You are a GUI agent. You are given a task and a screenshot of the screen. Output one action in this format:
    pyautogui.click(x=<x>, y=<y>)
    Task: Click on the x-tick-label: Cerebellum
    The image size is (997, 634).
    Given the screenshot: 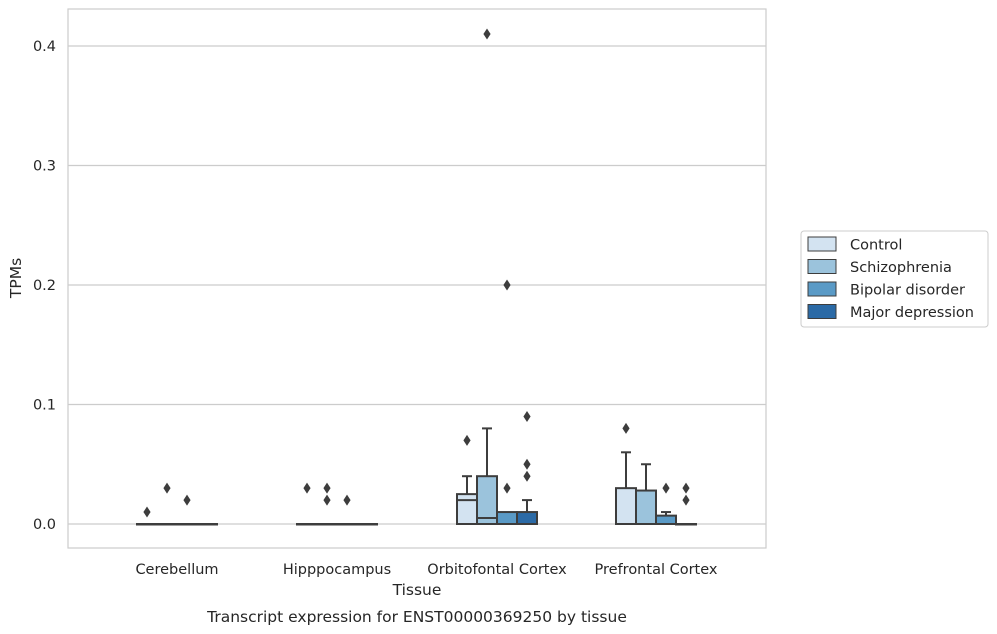 What is the action you would take?
    pyautogui.click(x=176, y=570)
    